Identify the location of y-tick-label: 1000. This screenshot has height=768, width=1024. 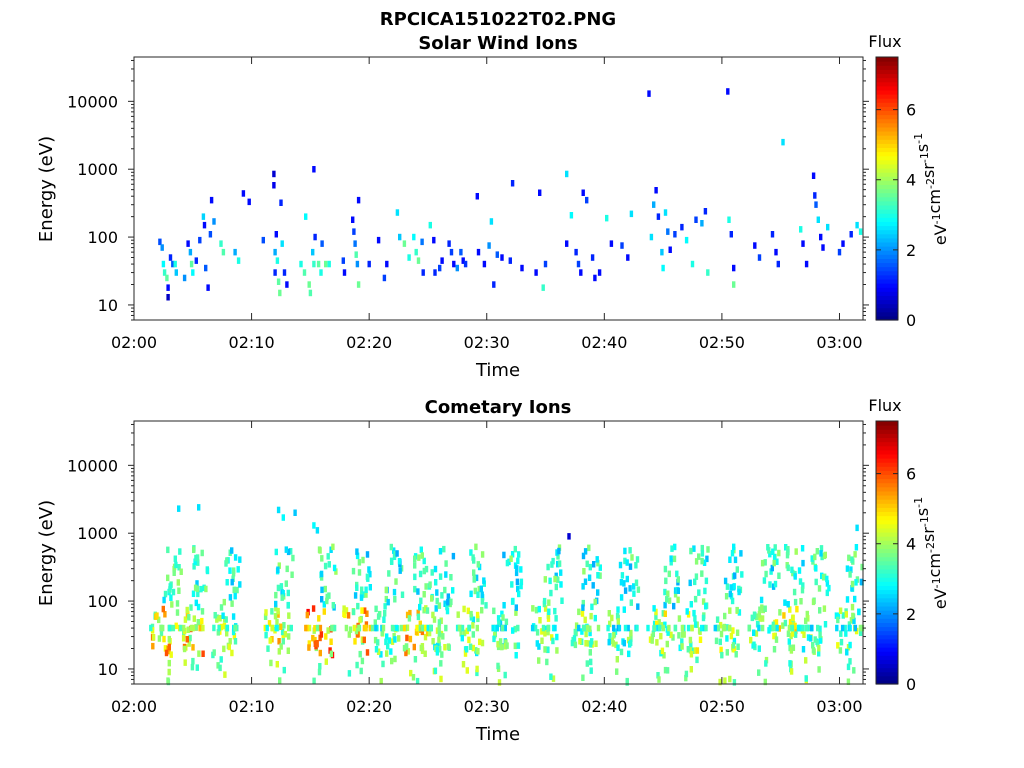
(97, 169).